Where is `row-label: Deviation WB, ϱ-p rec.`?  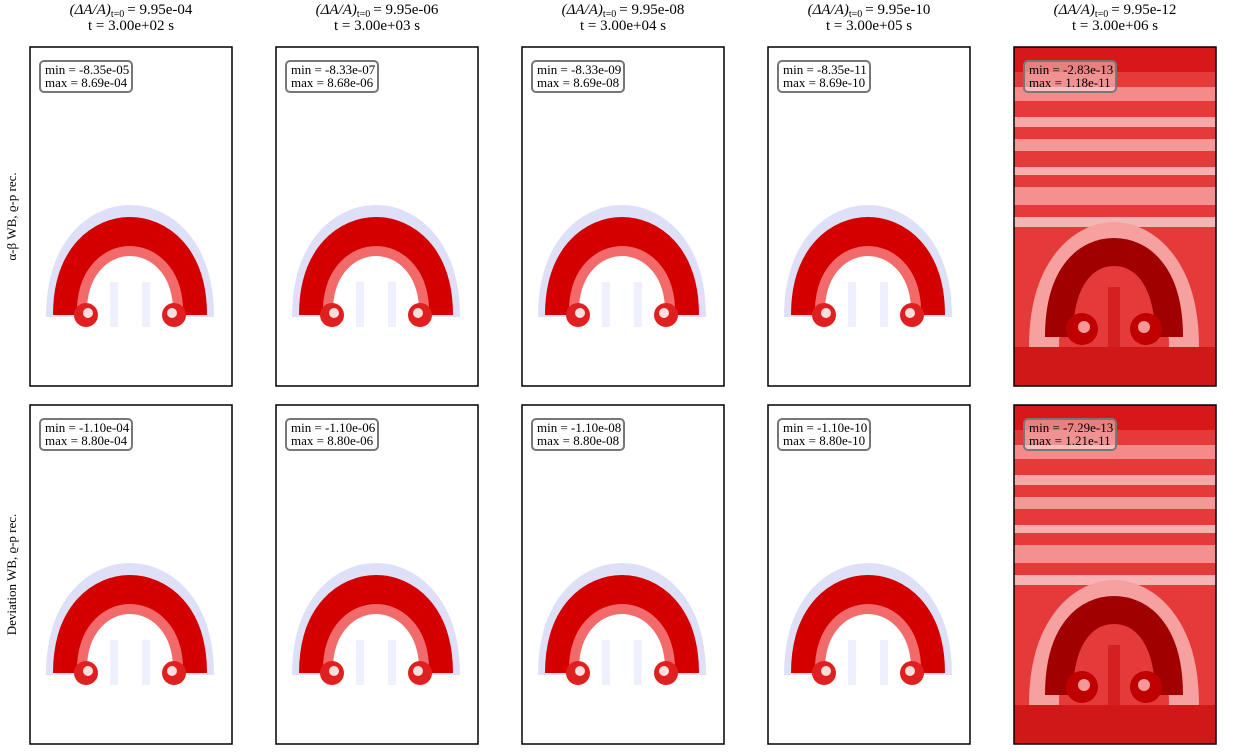
row-label: Deviation WB, ϱ-p rec. is located at coordinates (11, 575).